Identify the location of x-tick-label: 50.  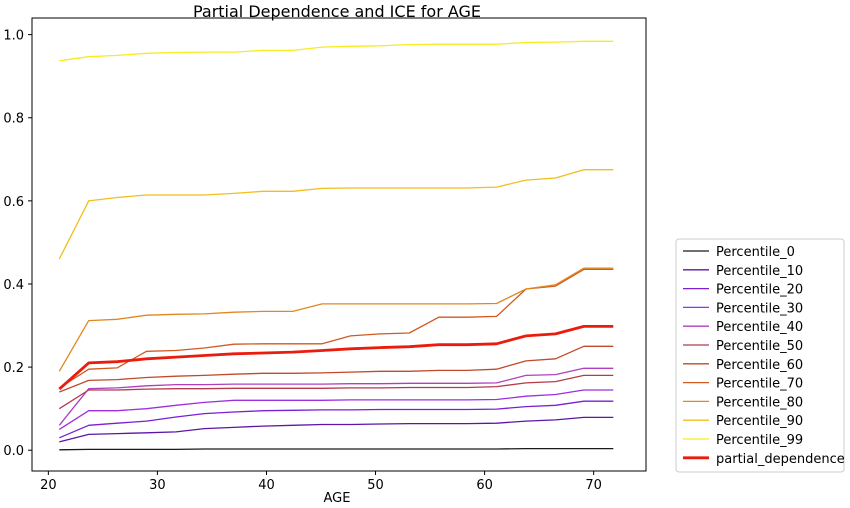
(375, 485).